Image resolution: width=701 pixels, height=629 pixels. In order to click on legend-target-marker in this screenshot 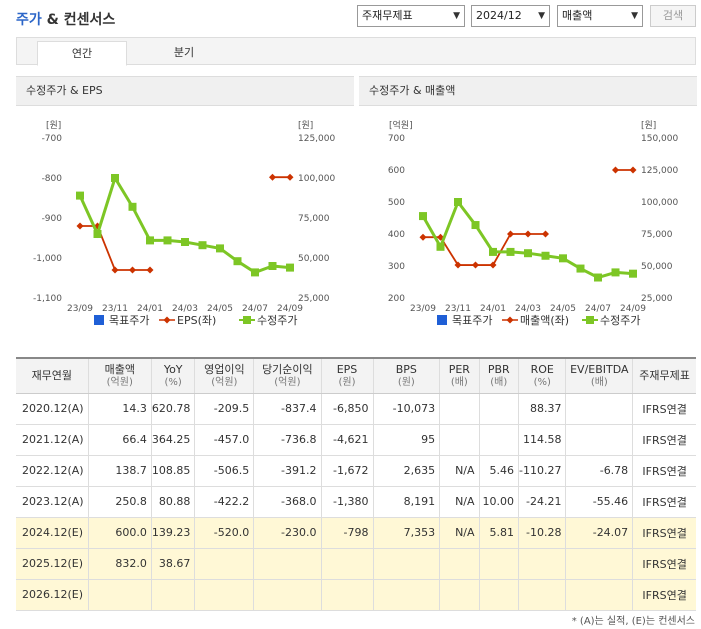, I will do `click(99, 320)`.